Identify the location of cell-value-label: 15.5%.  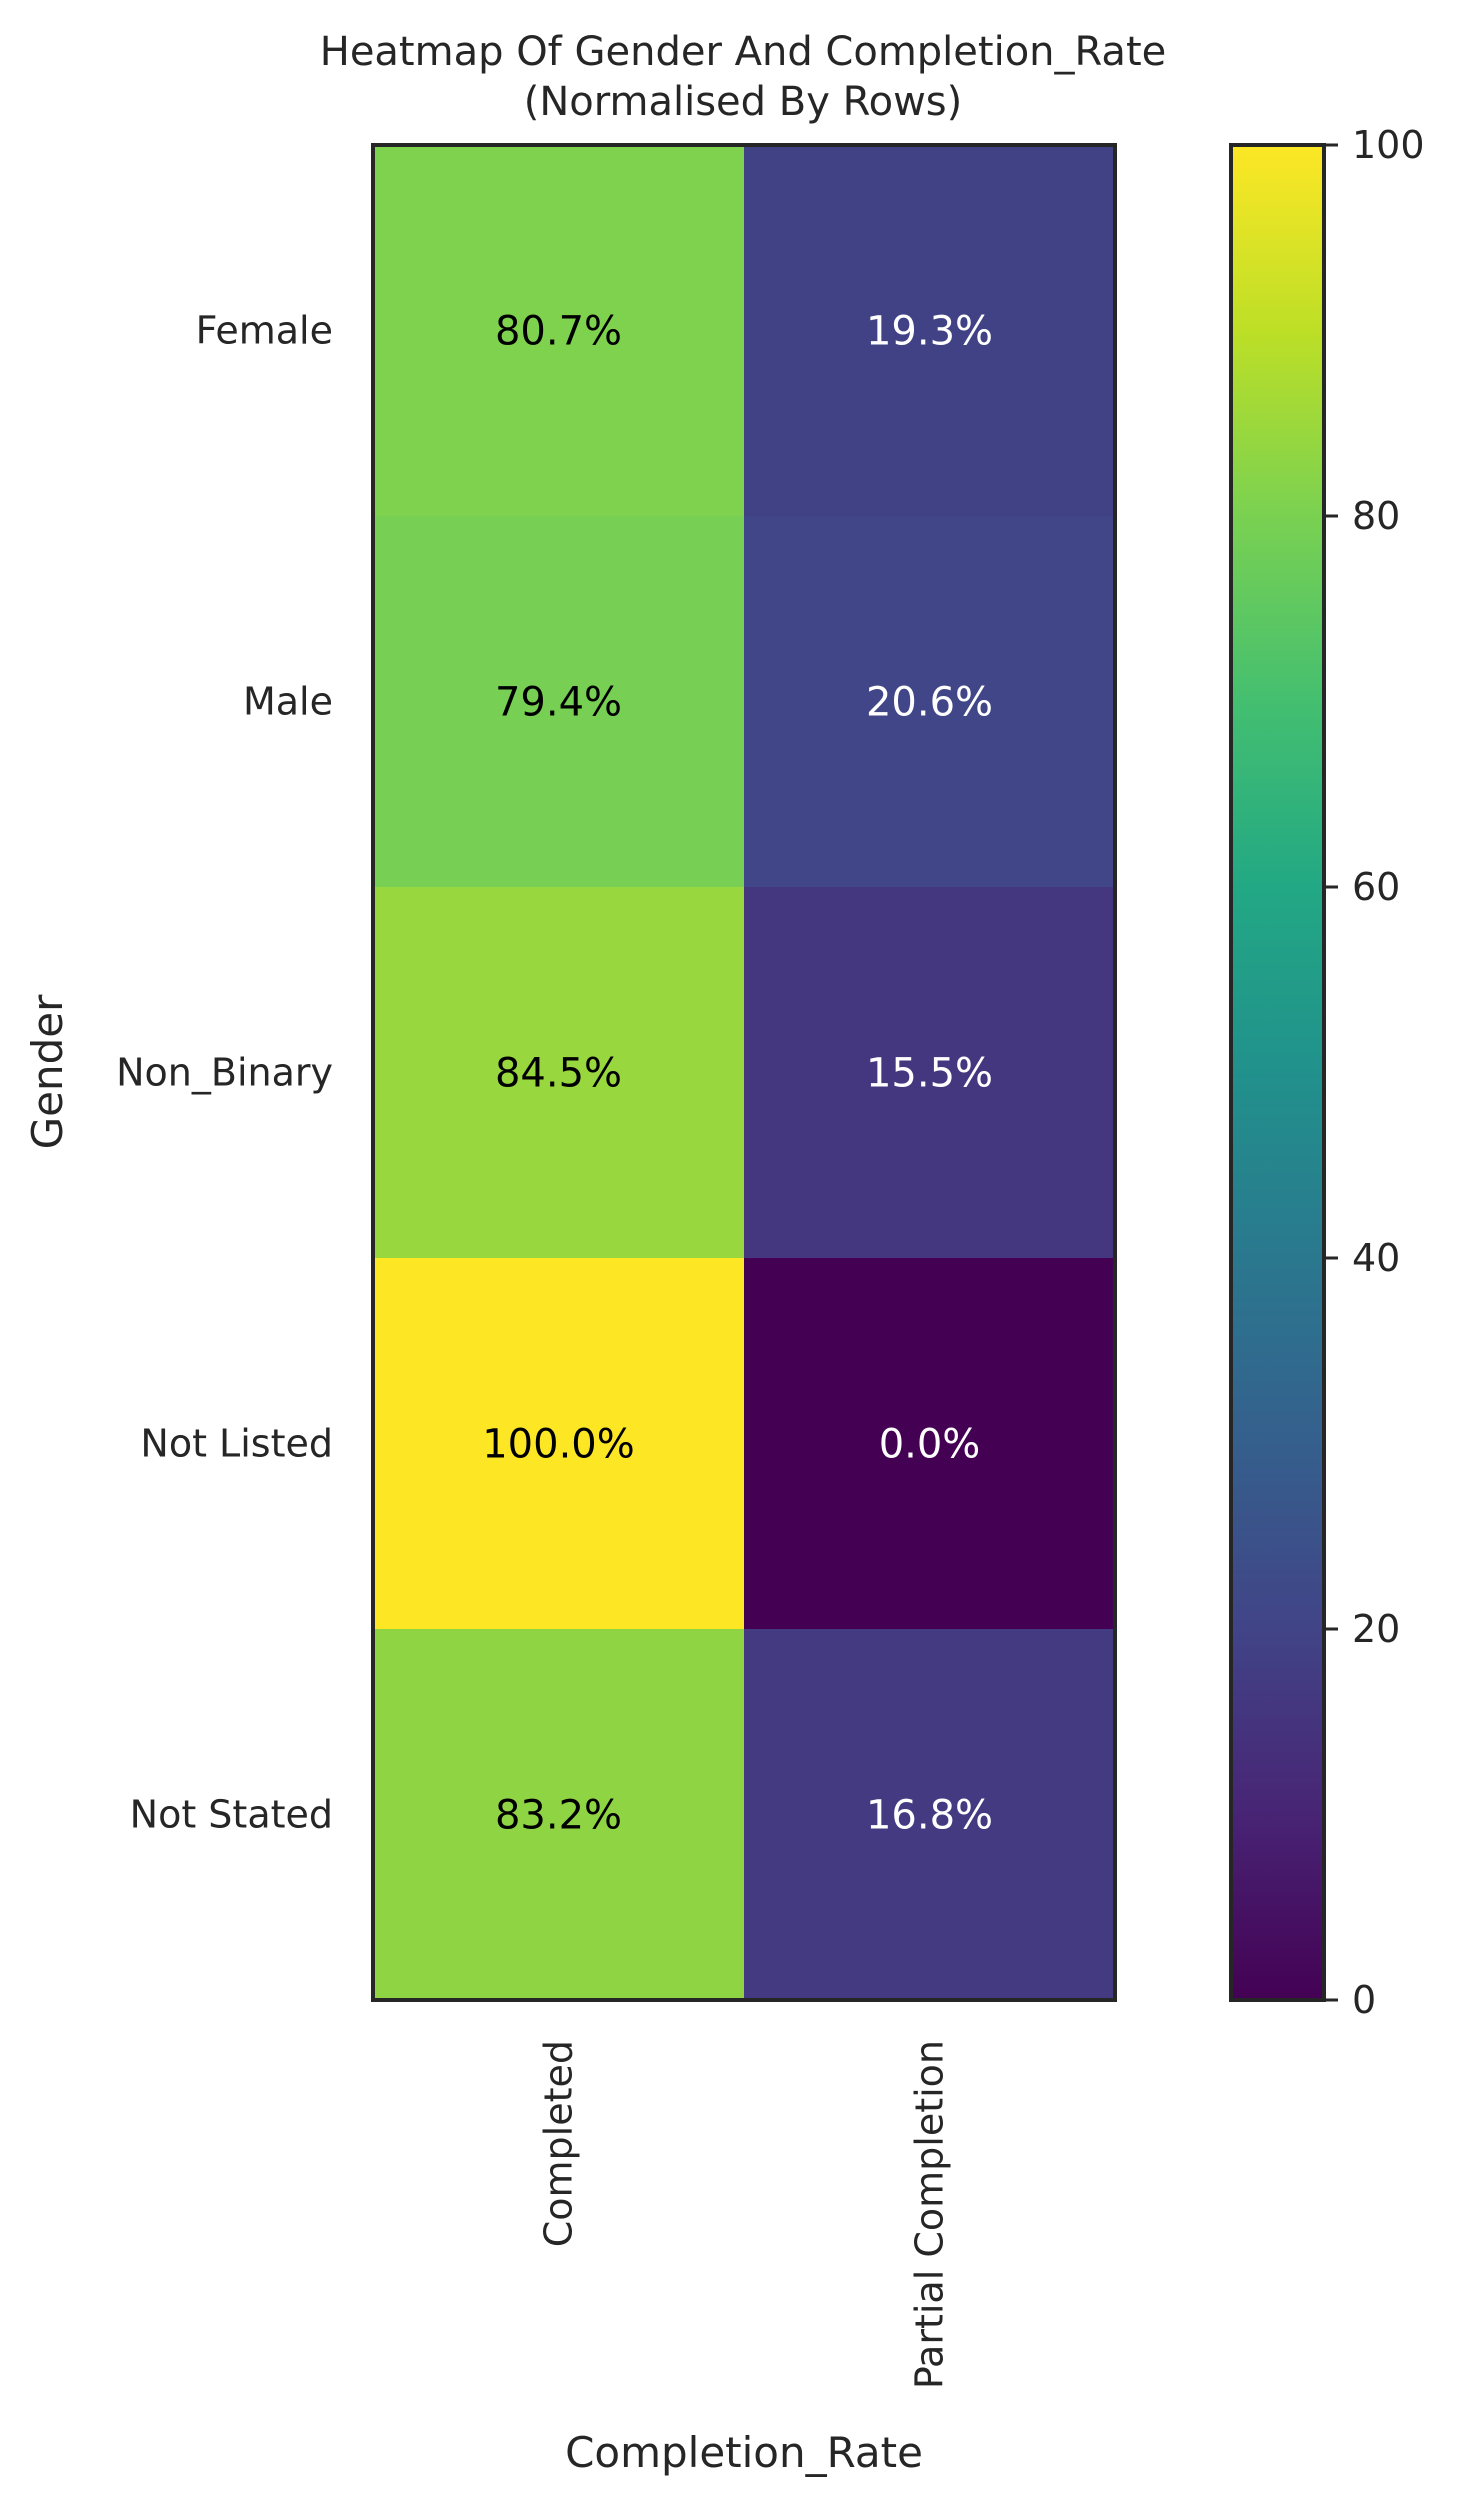
(929, 1074).